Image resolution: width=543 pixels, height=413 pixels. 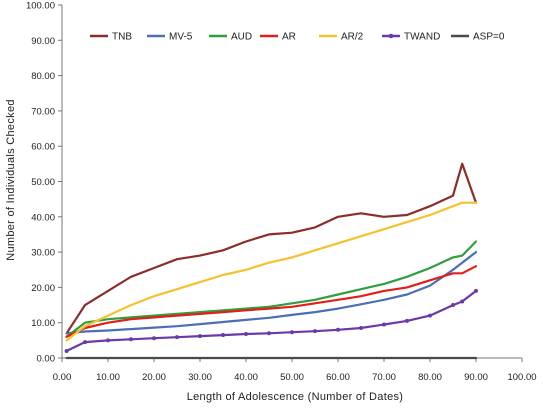 I want to click on y-tick-label: 30.00, so click(x=43, y=253).